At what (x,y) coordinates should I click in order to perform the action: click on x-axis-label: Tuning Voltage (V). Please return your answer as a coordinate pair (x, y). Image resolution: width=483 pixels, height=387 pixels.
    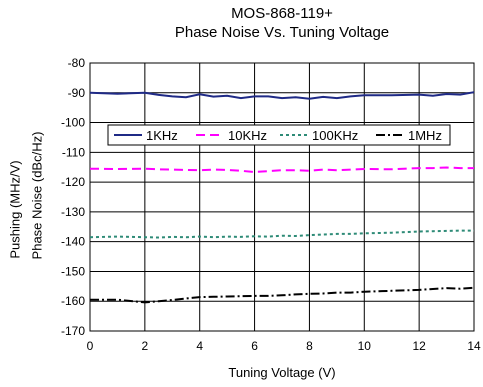
    Looking at the image, I should click on (282, 372).